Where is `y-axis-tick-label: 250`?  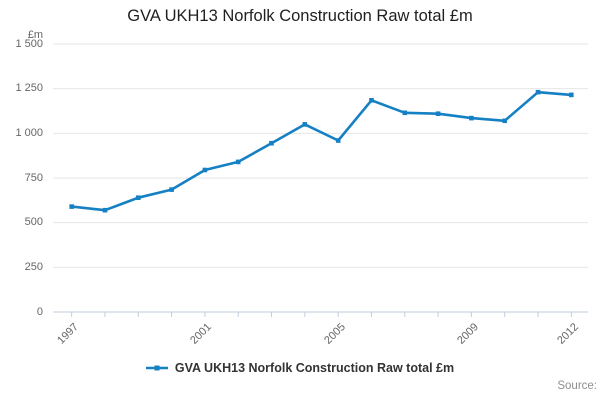 y-axis-tick-label: 250 is located at coordinates (33, 266).